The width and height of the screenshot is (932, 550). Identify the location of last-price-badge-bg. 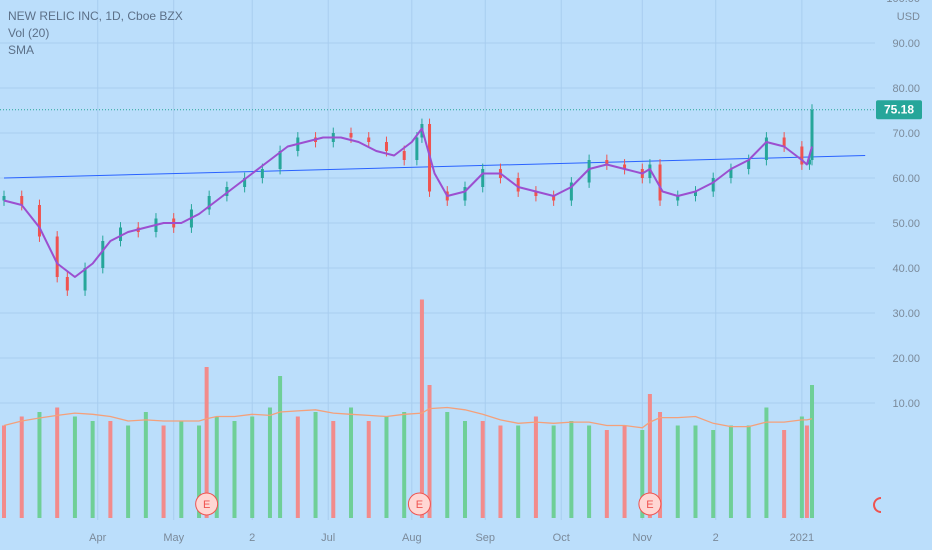
(899, 110).